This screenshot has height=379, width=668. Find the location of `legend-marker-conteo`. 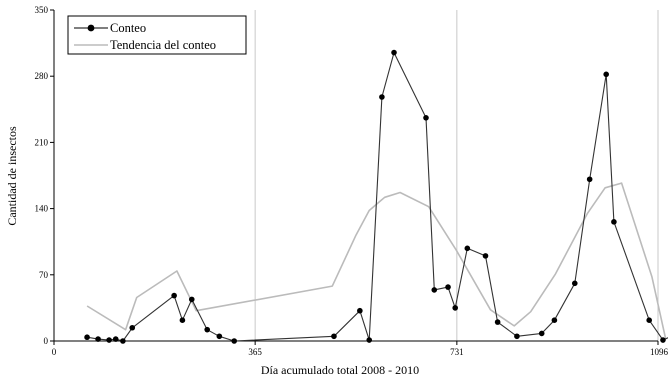

legend-marker-conteo is located at coordinates (91, 28).